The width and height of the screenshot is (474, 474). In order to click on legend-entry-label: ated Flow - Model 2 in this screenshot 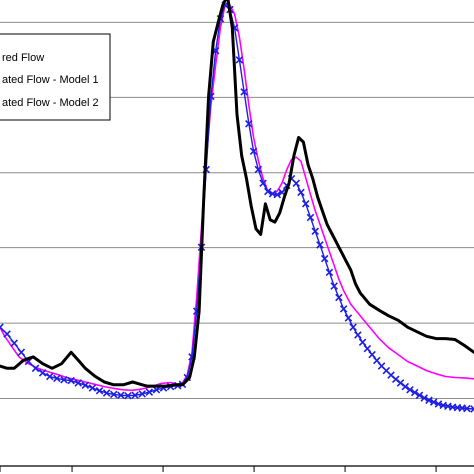, I will do `click(50, 103)`.